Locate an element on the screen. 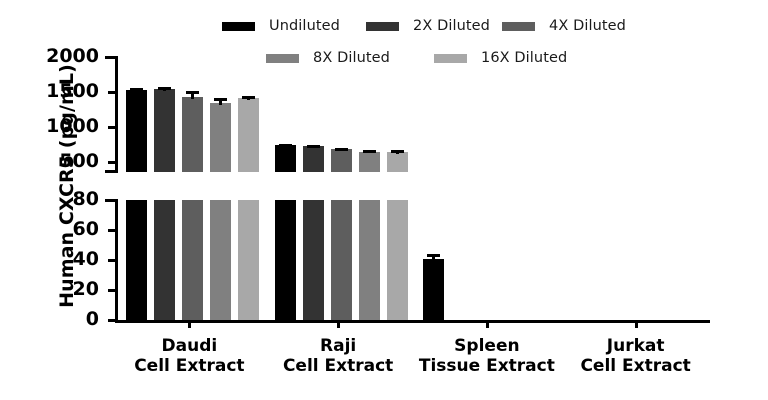 Image resolution: width=768 pixels, height=400 pixels. bar-spleen-tissue-extract-undiluted is located at coordinates (433, 289).